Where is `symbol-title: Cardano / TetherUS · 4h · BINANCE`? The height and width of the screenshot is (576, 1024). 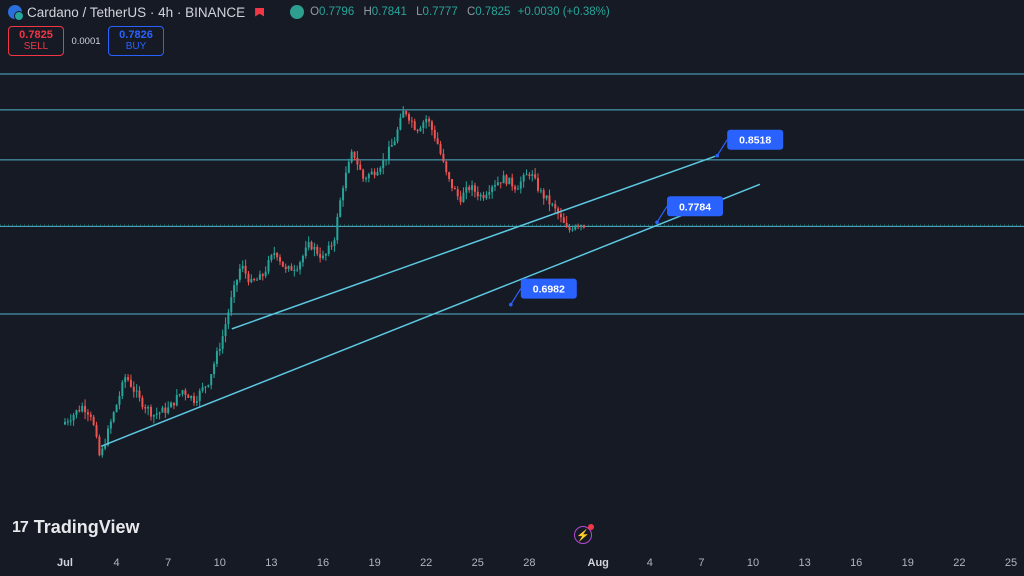 symbol-title: Cardano / TetherUS · 4h · BINANCE is located at coordinates (136, 12).